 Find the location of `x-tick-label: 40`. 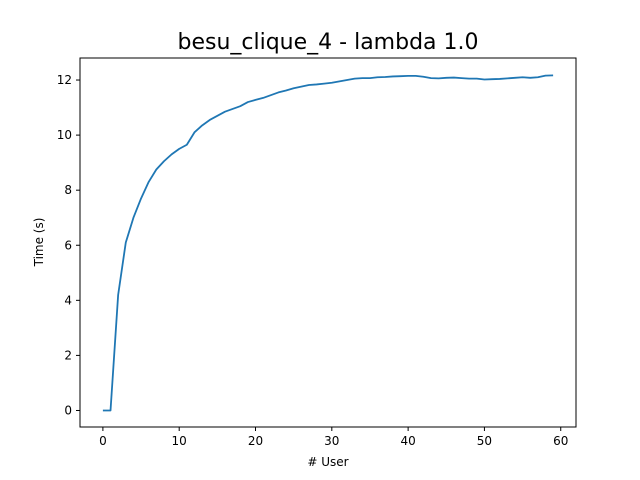

x-tick-label: 40 is located at coordinates (407, 441).